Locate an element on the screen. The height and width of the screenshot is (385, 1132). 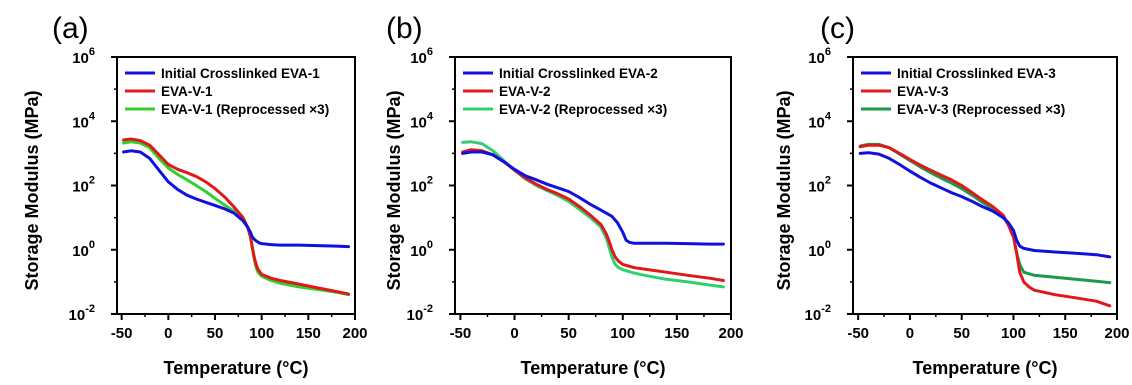
legend-entry: EVA-V-1 (Reprocessed ×3) is located at coordinates (245, 109).